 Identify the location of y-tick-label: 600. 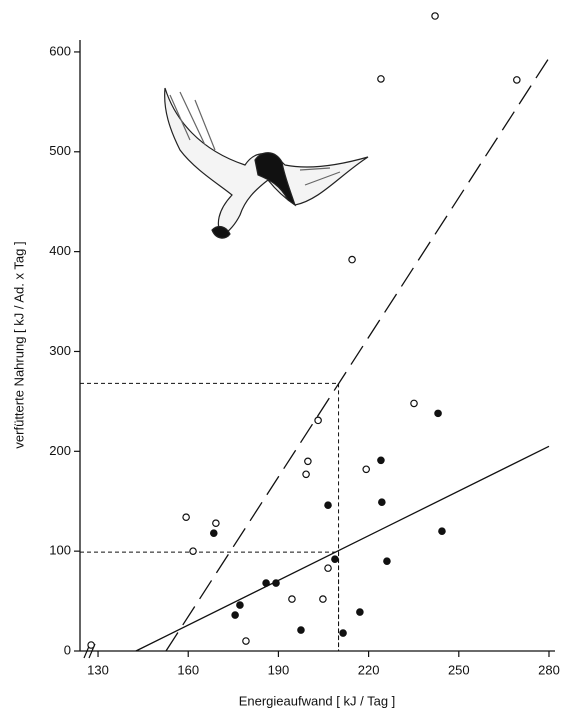
(60, 50).